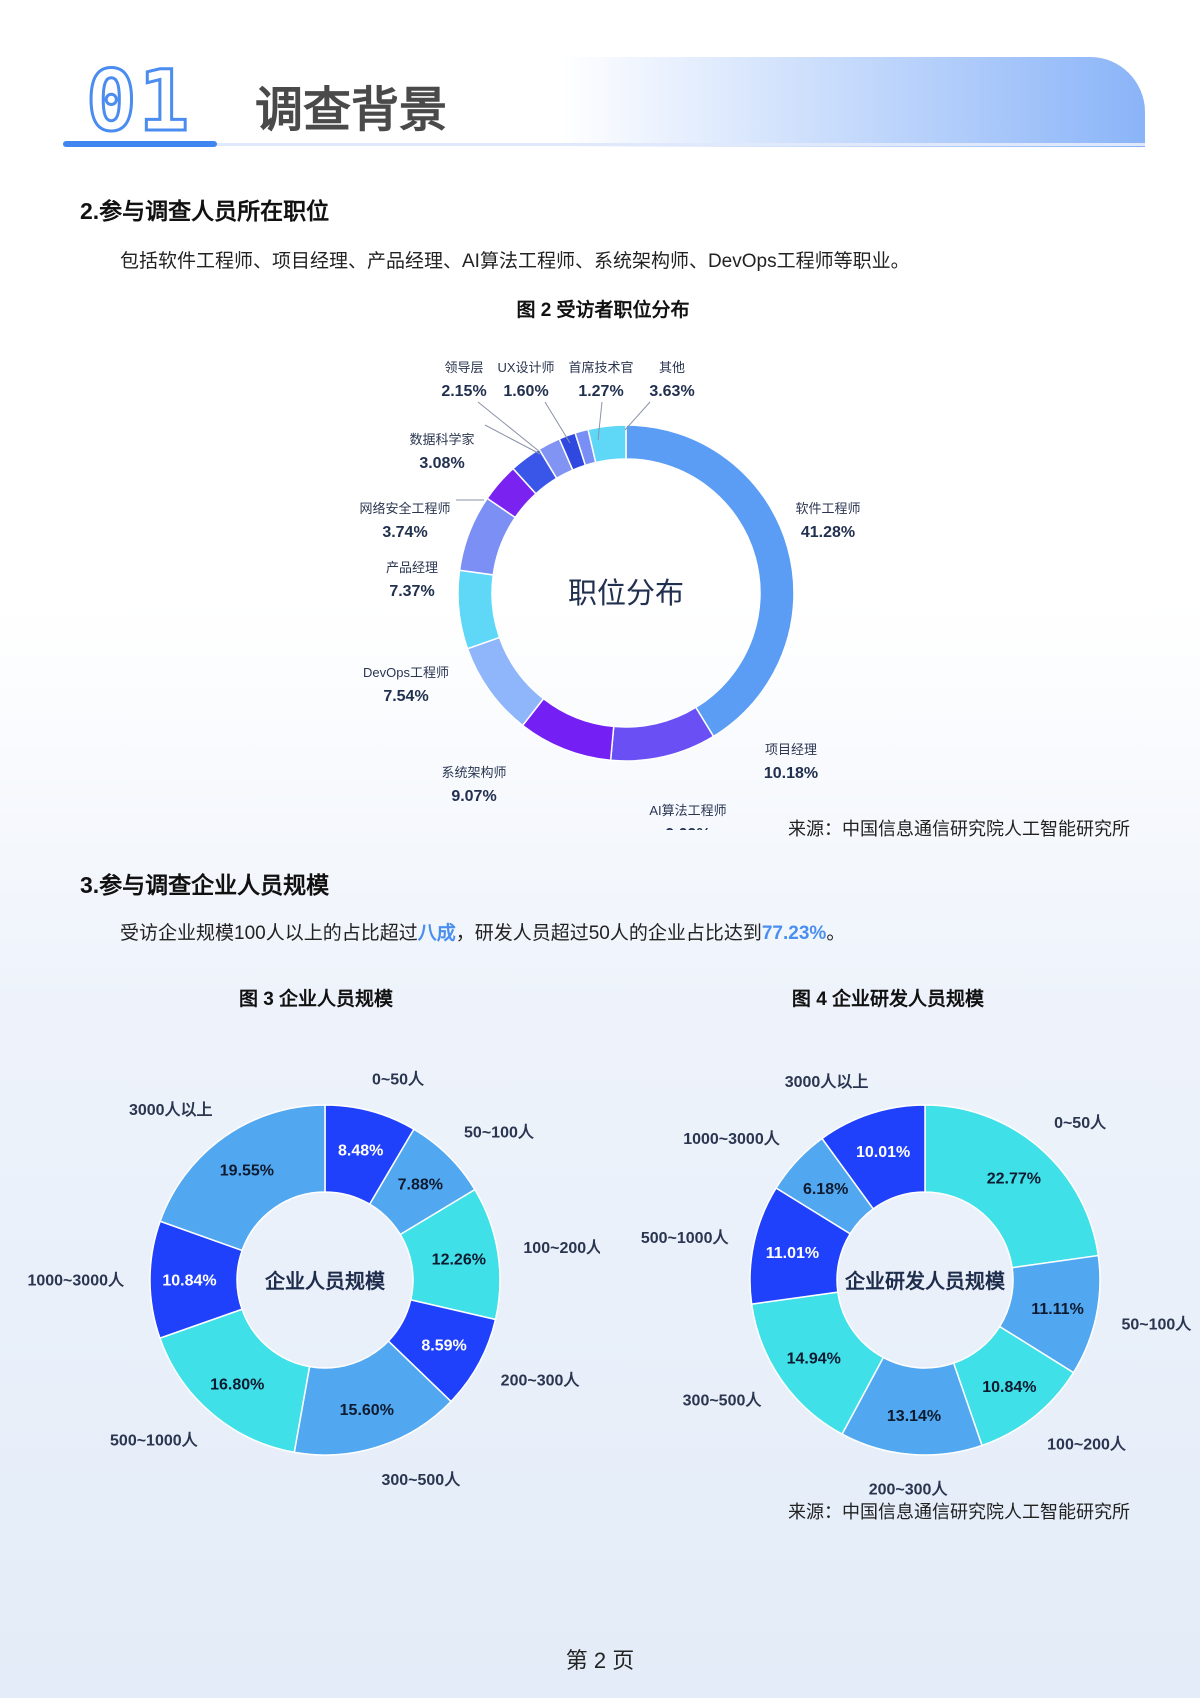  What do you see at coordinates (351, 110) in the screenshot?
I see `chapter-title: 调查背景` at bounding box center [351, 110].